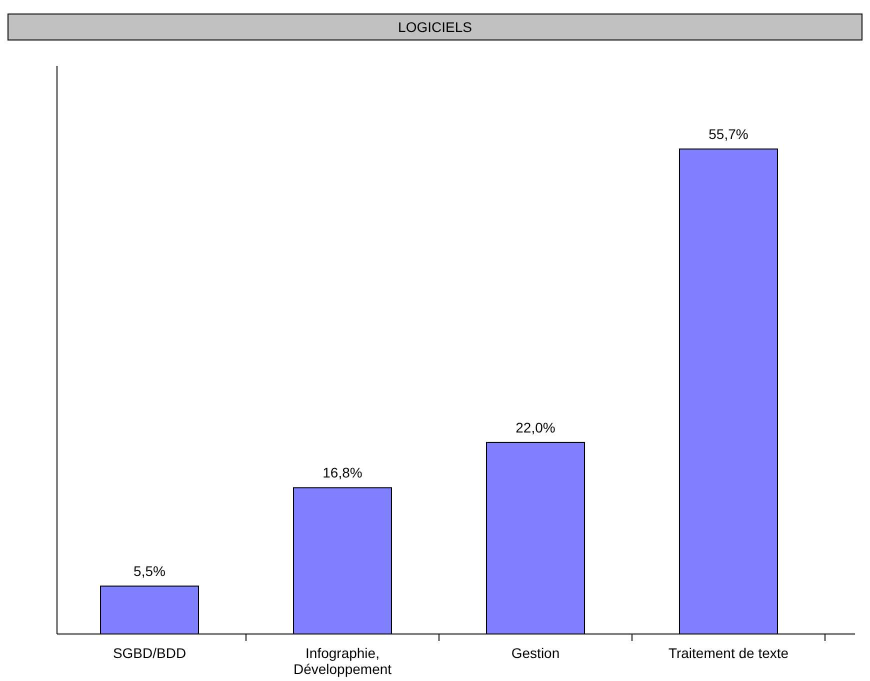 The width and height of the screenshot is (870, 681). I want to click on data-label: 5,5%, so click(150, 571).